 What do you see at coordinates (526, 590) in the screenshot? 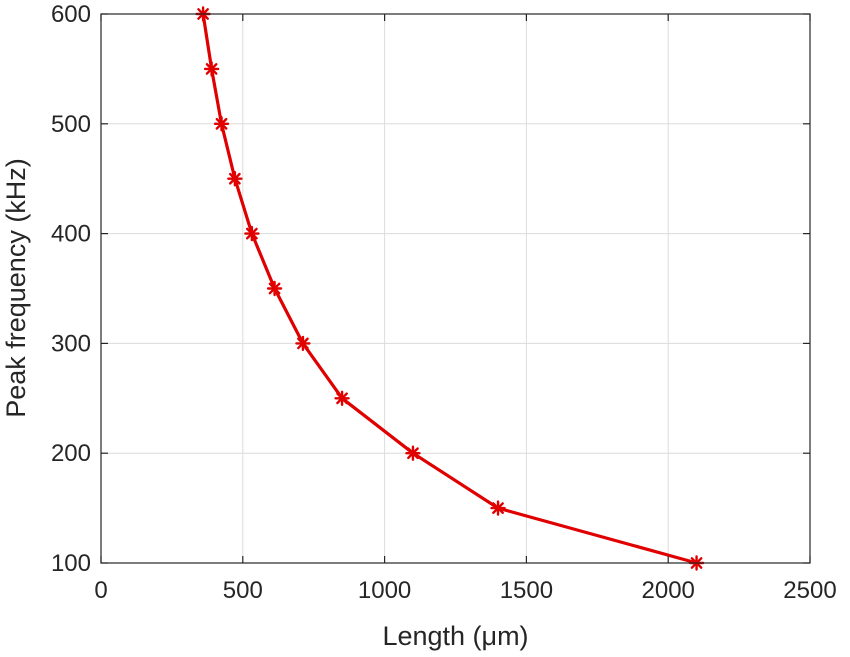
I see `x-tick-label: 1500` at bounding box center [526, 590].